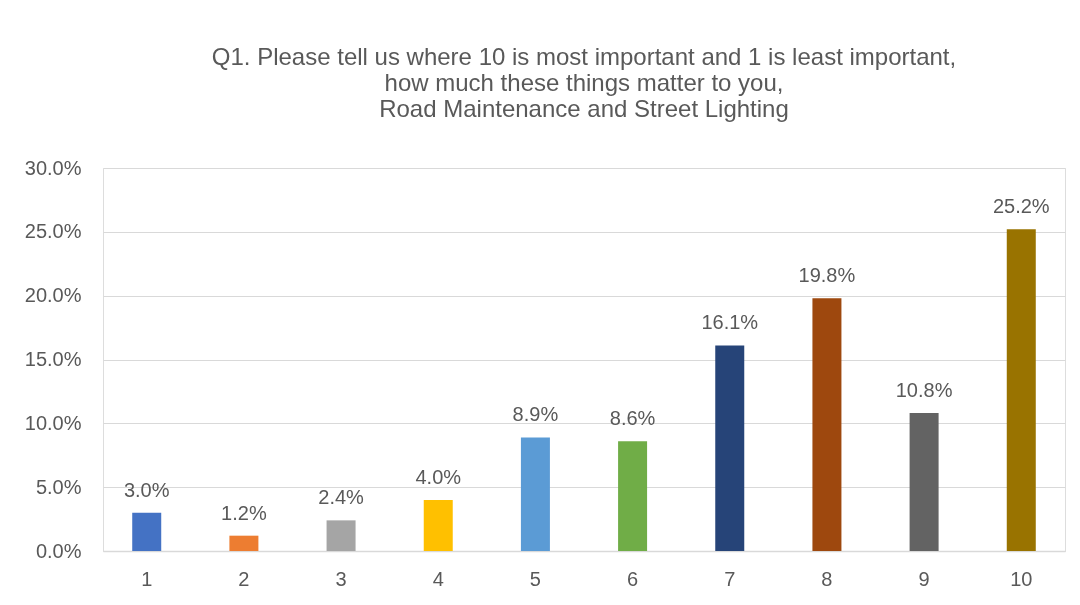  I want to click on data-label: 25.2%, so click(1021, 206).